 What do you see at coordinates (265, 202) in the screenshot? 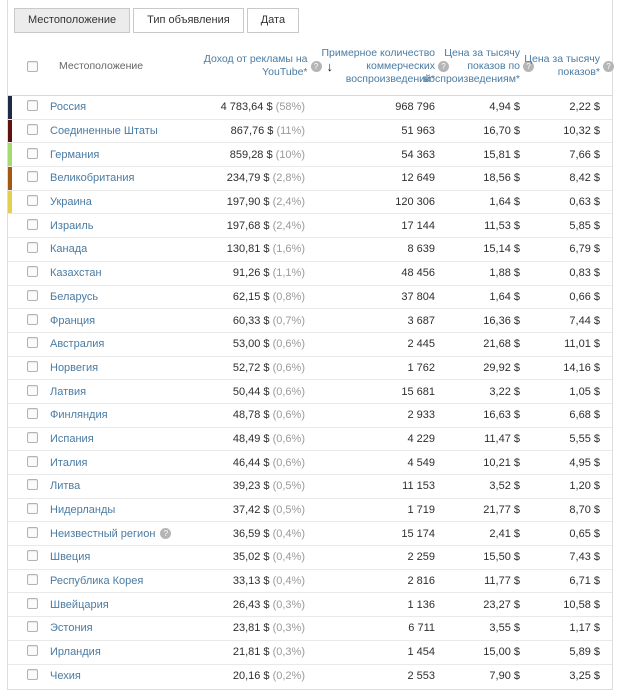
I see `row-cell-revenue: 197,90 $ (2,4%)` at bounding box center [265, 202].